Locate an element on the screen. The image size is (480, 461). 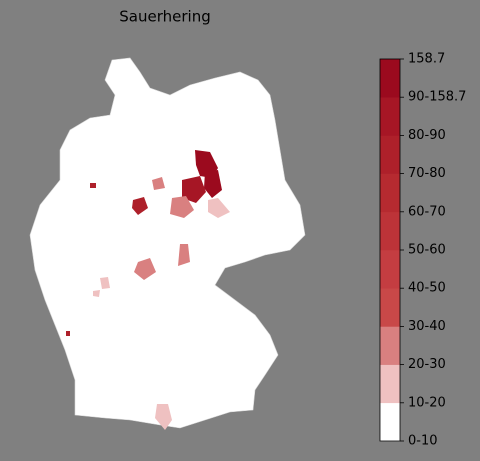
colorbar-label: 70-80 is located at coordinates (427, 173).